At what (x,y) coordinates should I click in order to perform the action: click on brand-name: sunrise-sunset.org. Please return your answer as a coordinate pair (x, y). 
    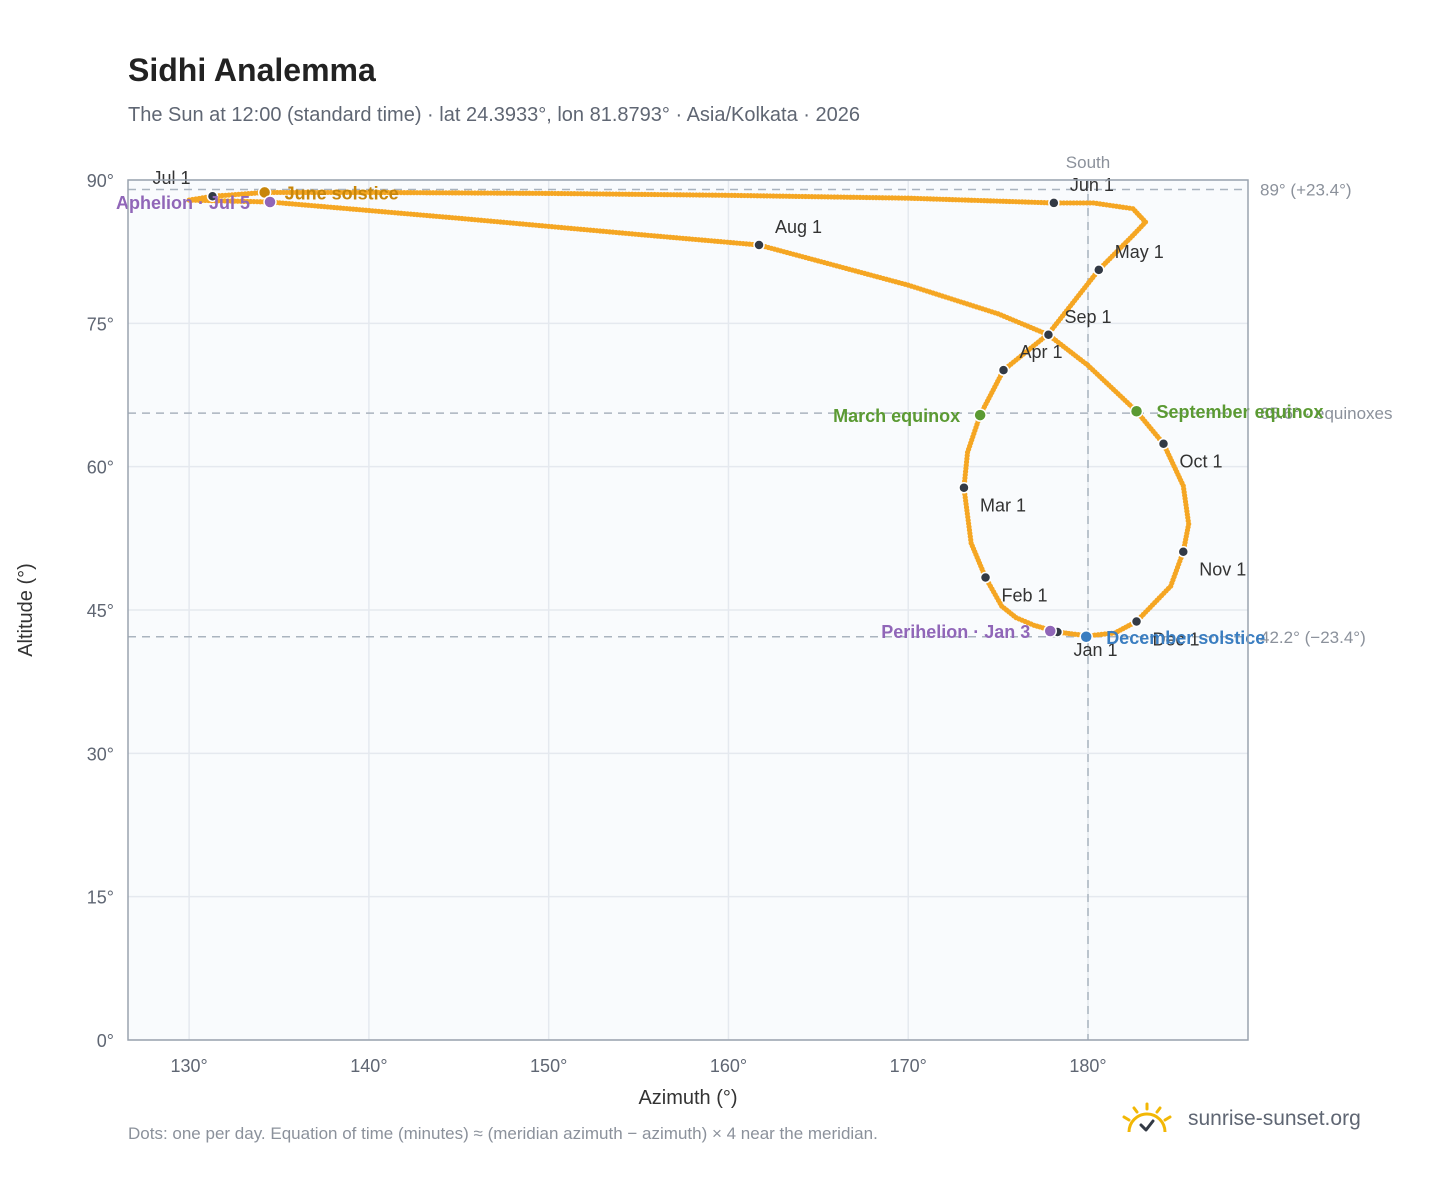
    Looking at the image, I should click on (1274, 1118).